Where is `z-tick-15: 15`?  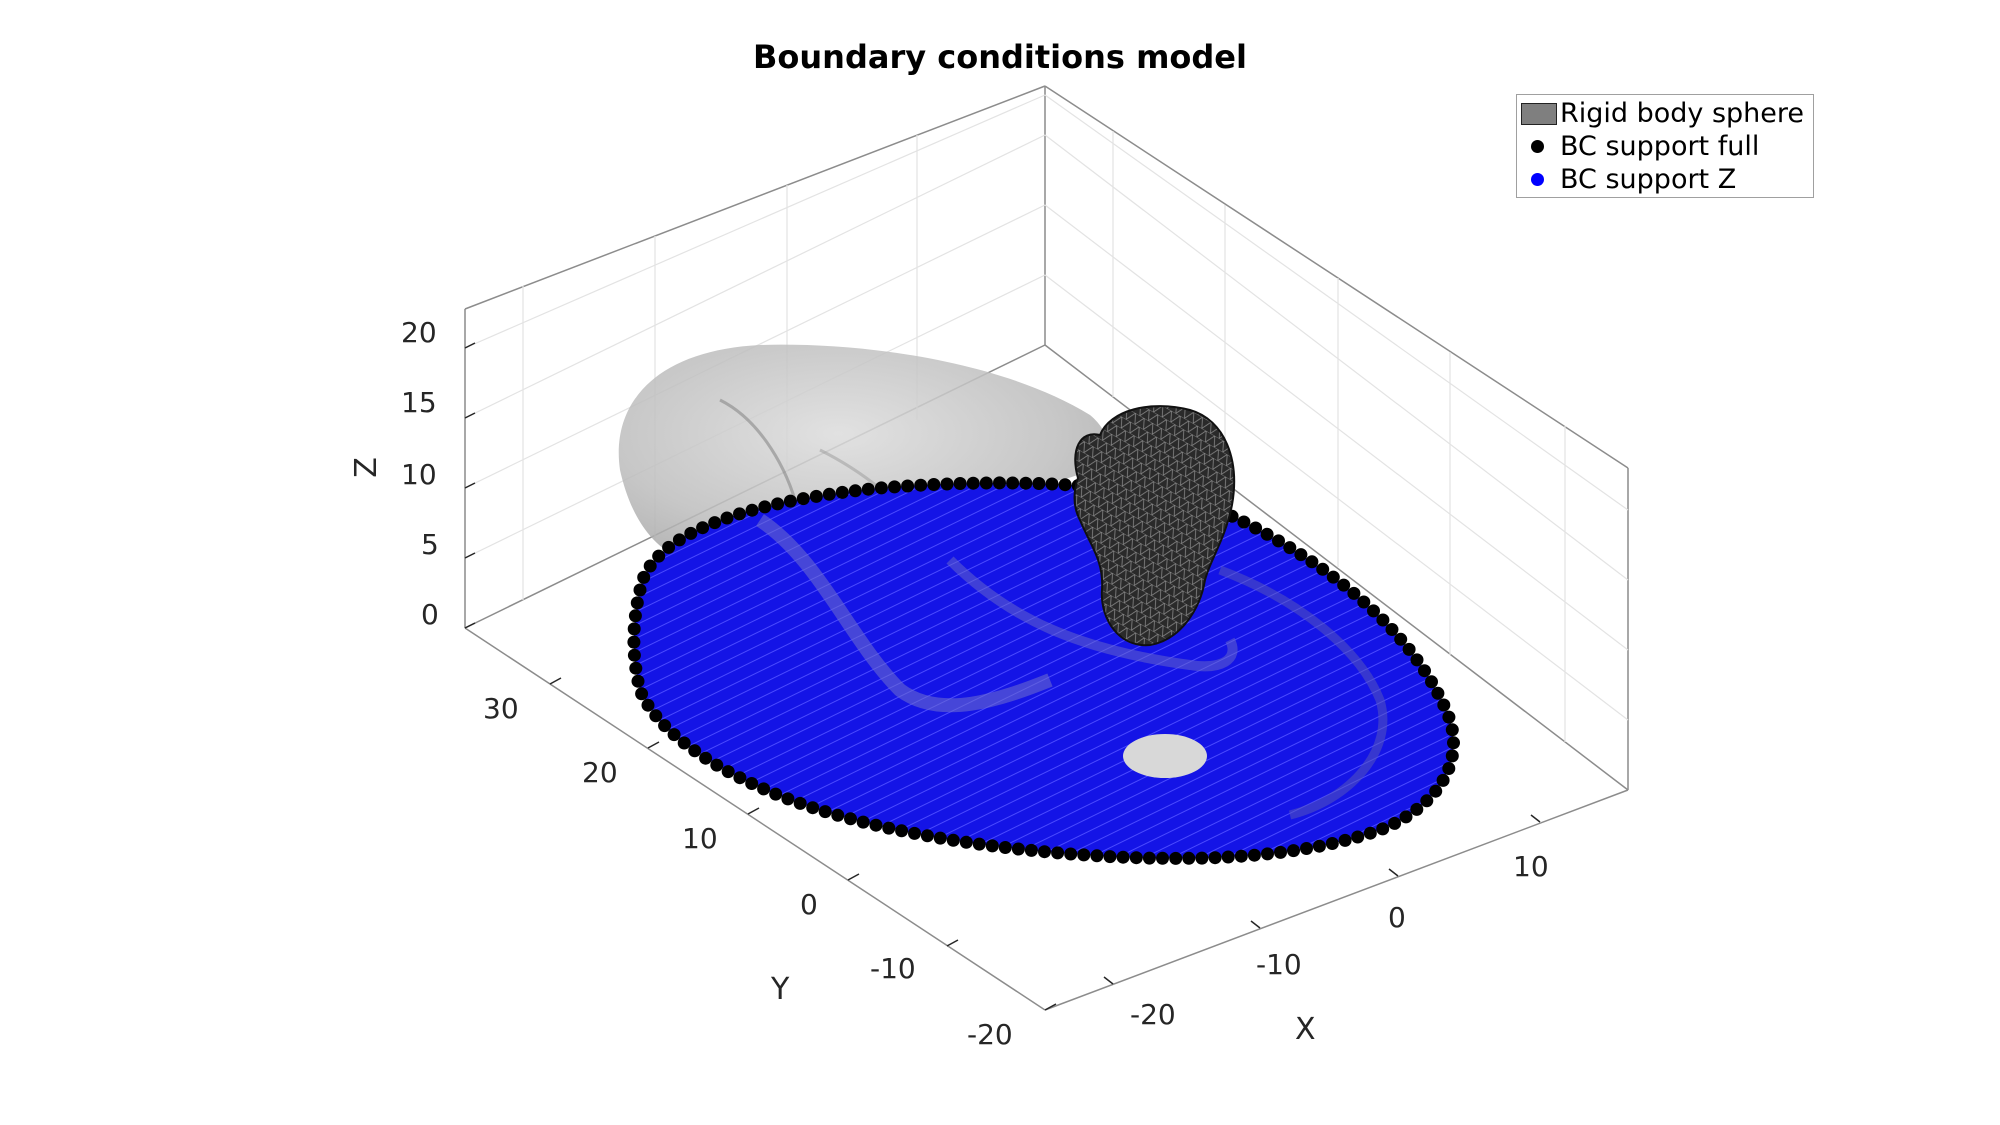 z-tick-15: 15 is located at coordinates (419, 402).